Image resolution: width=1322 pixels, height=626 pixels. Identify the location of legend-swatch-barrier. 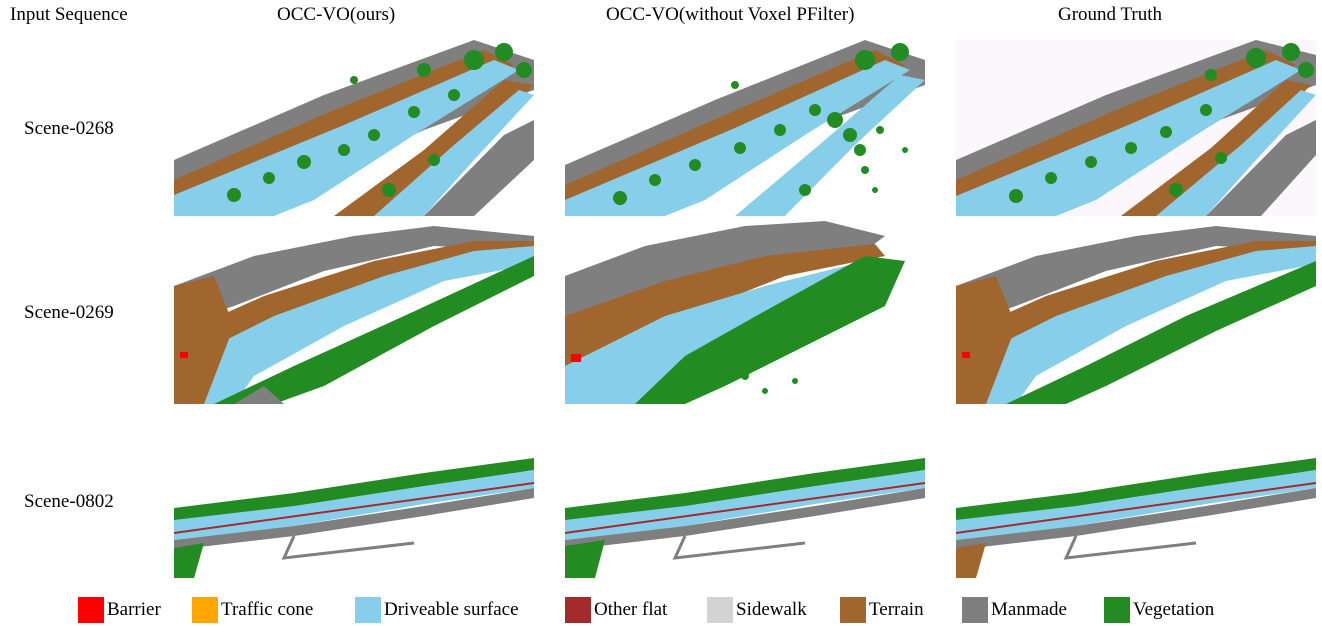
(91, 610).